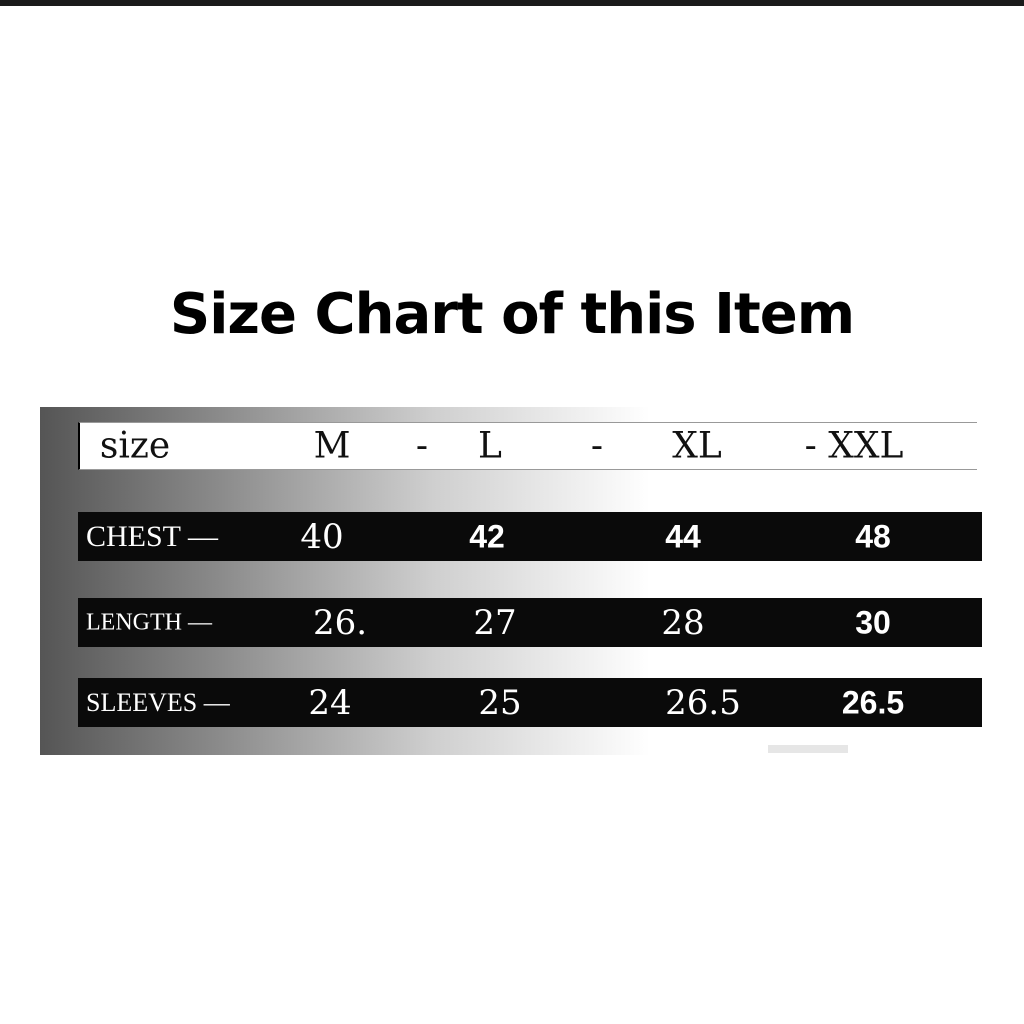  I want to click on value-m: 26., so click(340, 622).